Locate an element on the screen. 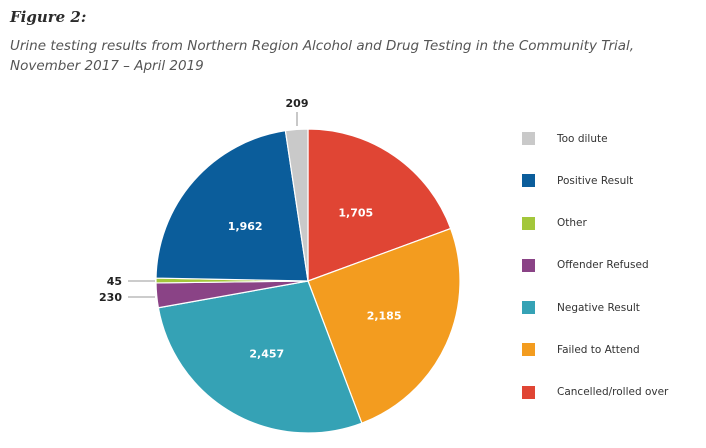 This screenshot has width=706, height=448. legend-label-positive-result: Positive Result is located at coordinates (595, 180).